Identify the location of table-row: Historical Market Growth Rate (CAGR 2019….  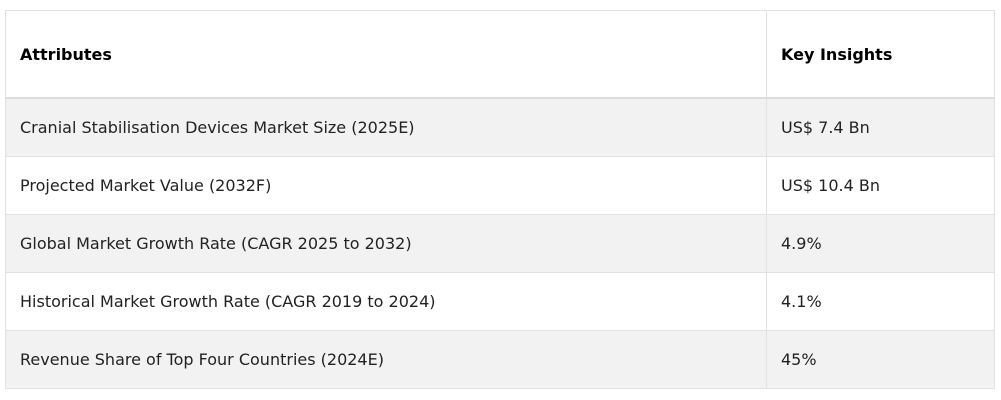
(500, 301).